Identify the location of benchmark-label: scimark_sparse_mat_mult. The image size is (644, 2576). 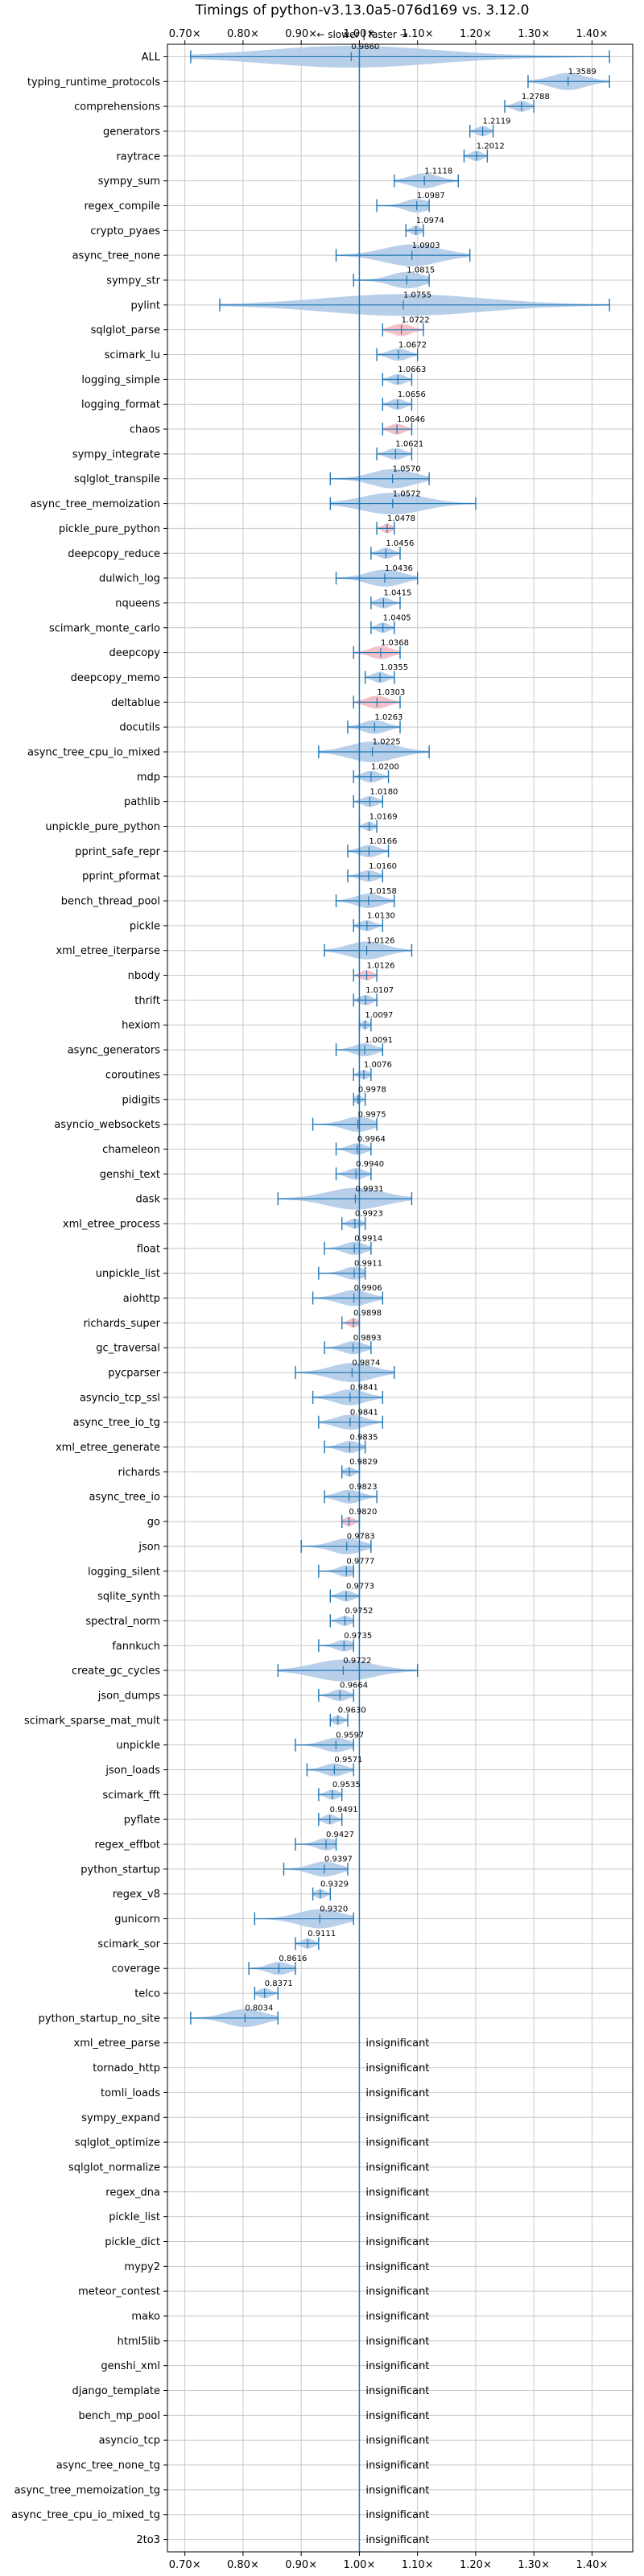
(92, 1721).